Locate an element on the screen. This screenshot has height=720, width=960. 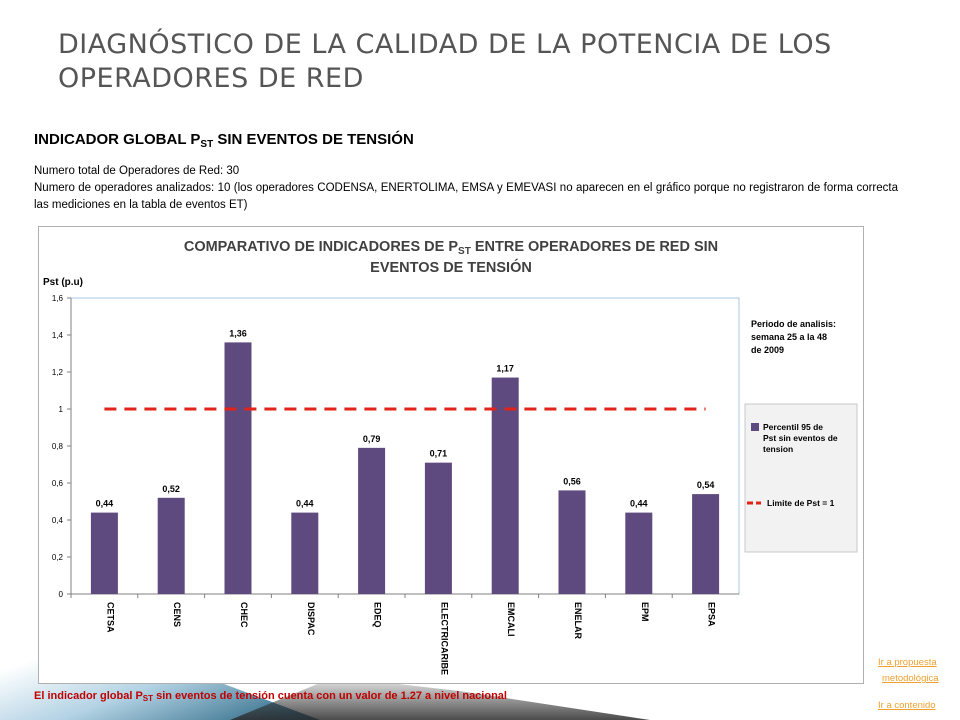
y-tick-label: 0,2 is located at coordinates (58, 557).